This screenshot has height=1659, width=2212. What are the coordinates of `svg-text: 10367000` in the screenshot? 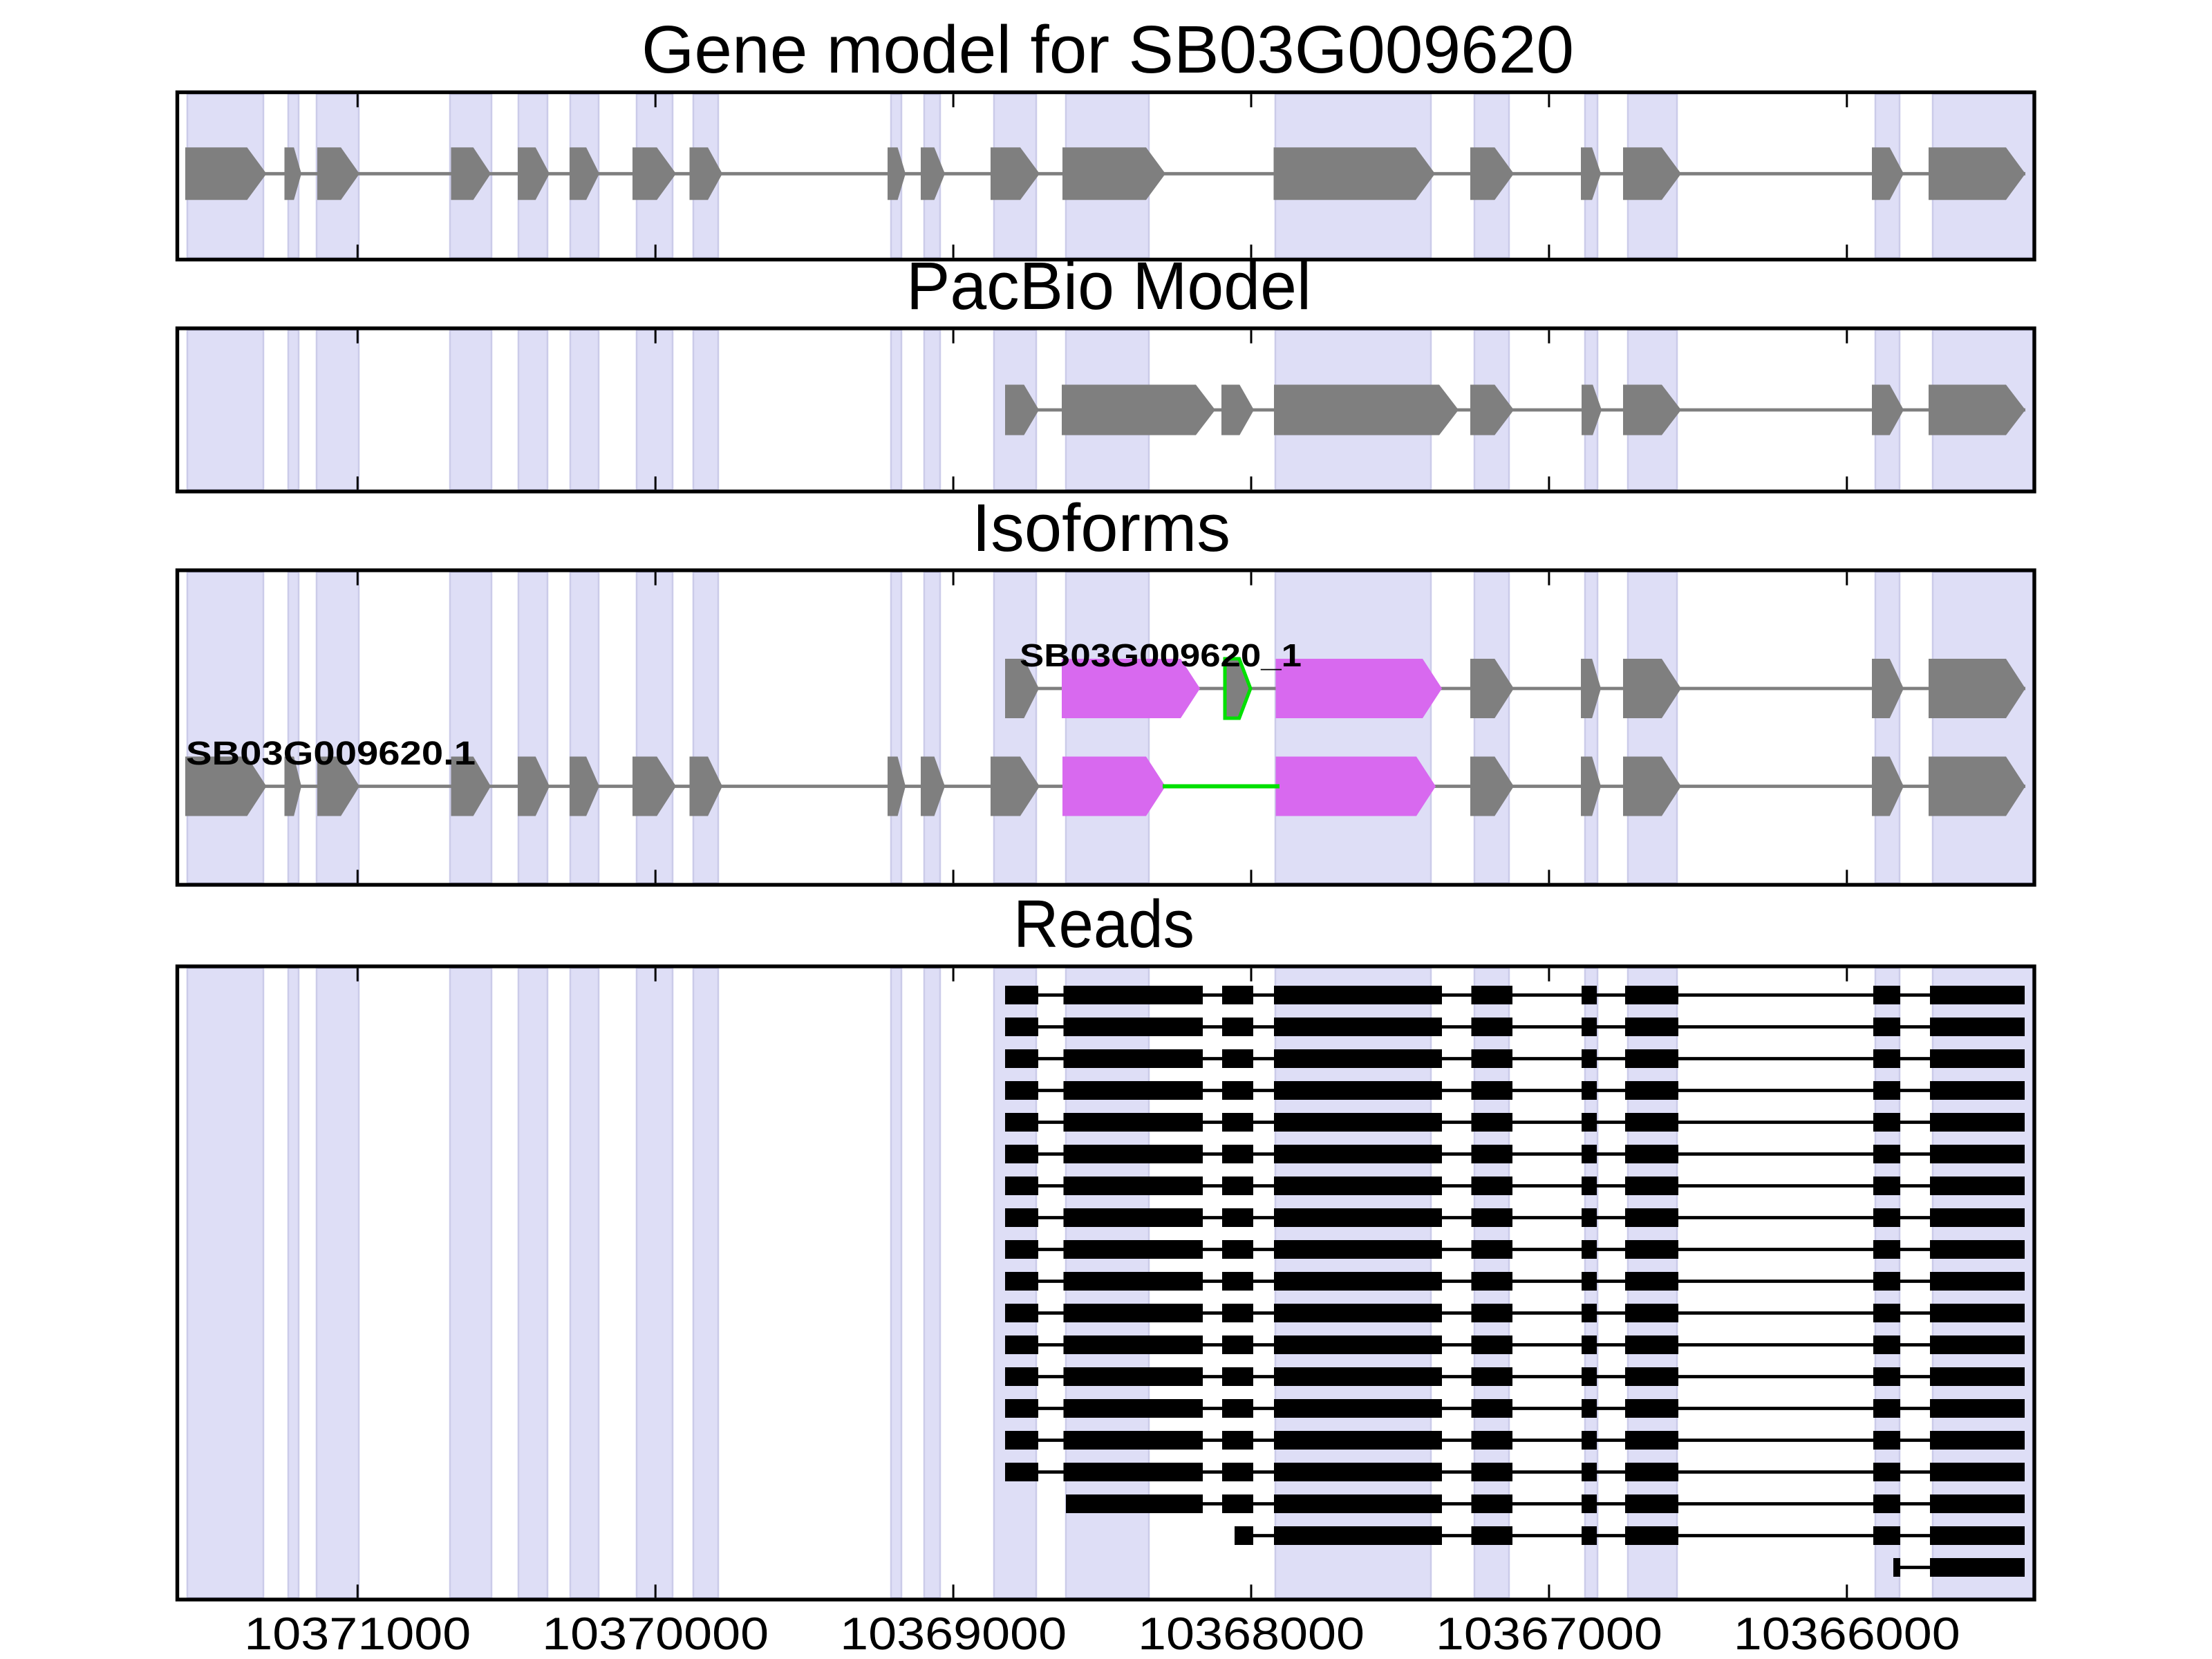 It's located at (1549, 1633).